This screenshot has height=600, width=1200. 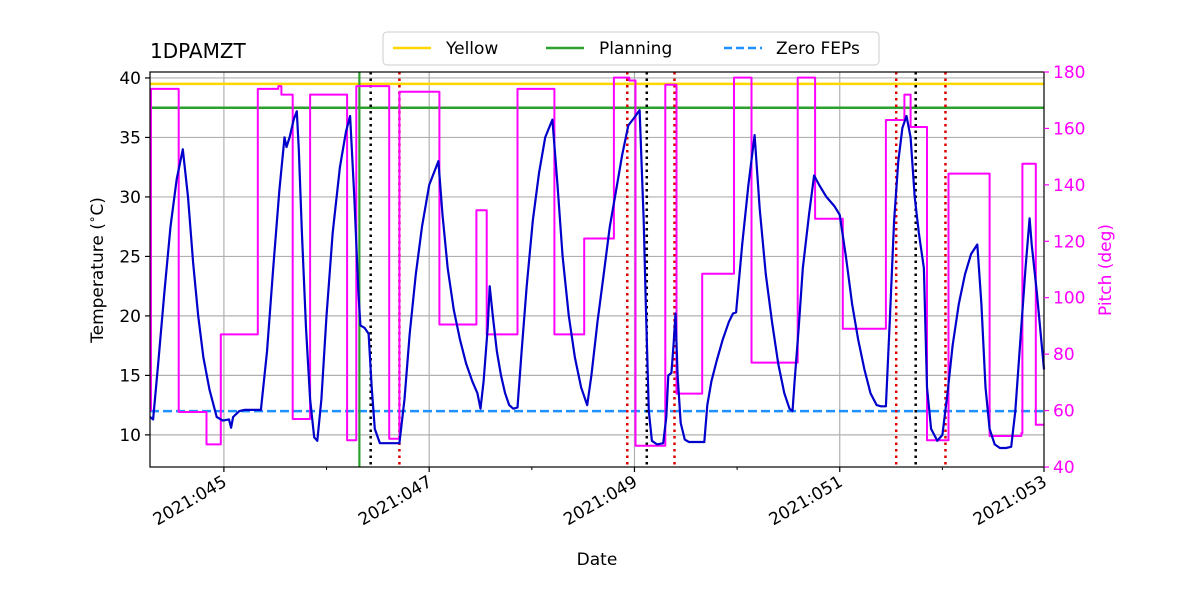 What do you see at coordinates (92, 220) in the screenshot?
I see `y-axis-label-degree: ∘` at bounding box center [92, 220].